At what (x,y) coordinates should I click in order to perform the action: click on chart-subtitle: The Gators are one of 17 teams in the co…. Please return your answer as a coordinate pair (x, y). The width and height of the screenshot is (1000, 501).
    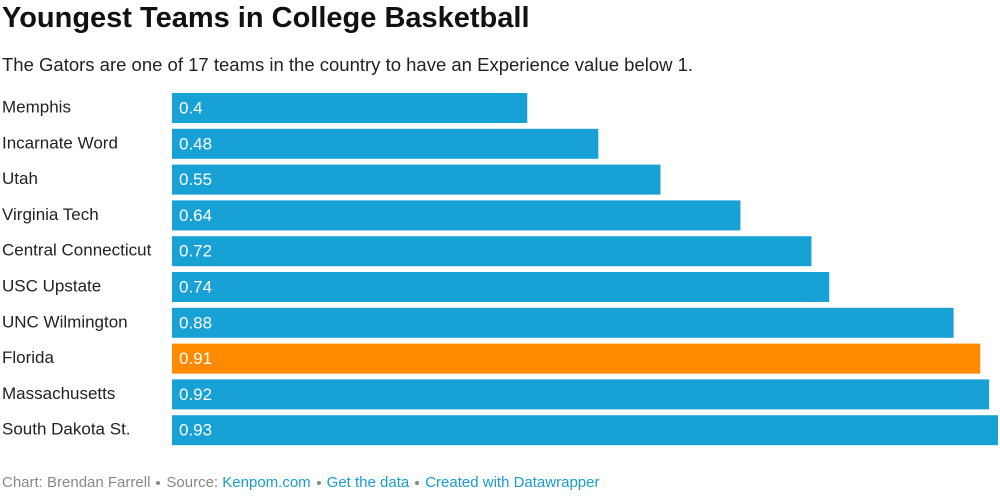
    Looking at the image, I should click on (348, 64).